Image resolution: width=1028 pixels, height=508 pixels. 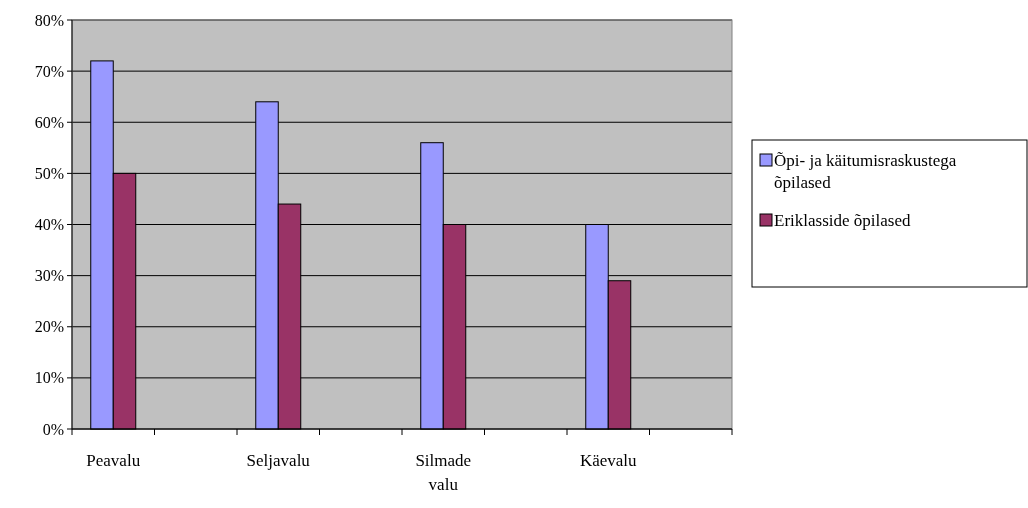 I want to click on y-tick-label: 50%, so click(x=49, y=173).